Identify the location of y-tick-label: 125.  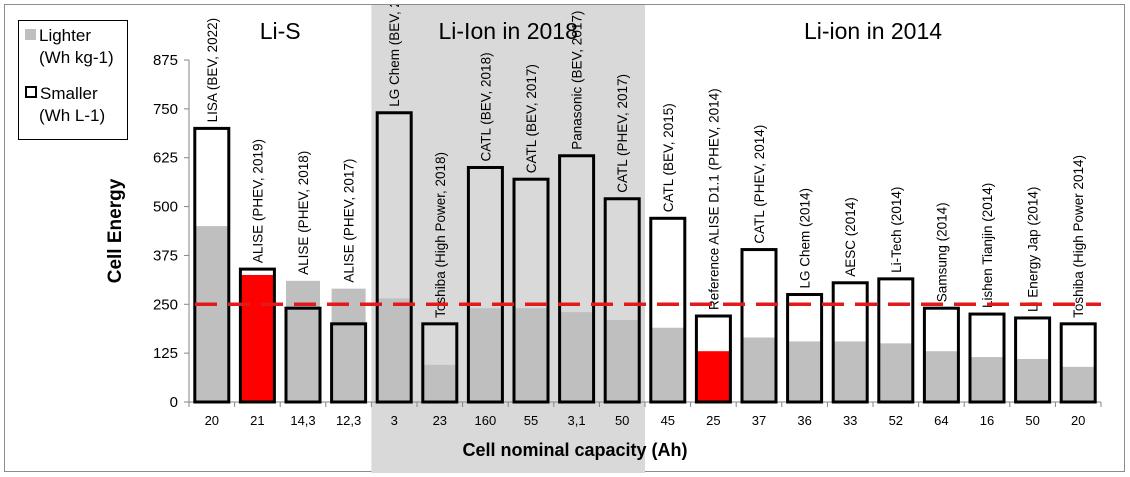
(165, 353).